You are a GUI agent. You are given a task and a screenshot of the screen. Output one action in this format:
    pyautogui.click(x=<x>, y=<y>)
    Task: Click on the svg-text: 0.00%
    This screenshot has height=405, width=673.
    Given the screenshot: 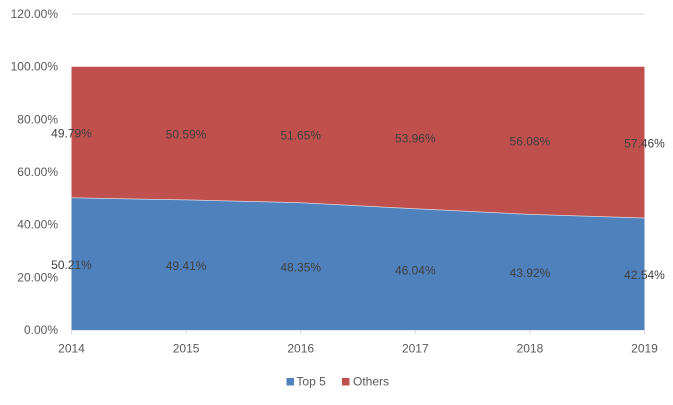 What is the action you would take?
    pyautogui.click(x=41, y=330)
    